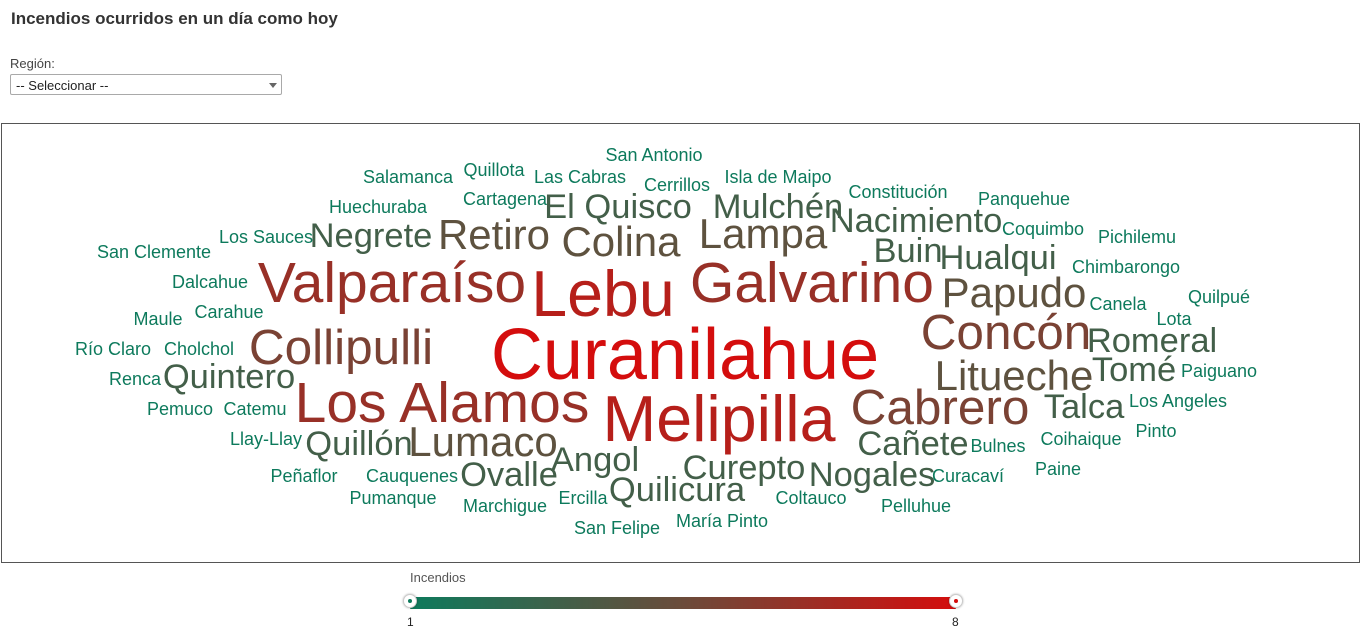  Describe the element at coordinates (180, 409) in the screenshot. I see `word-pemuco: Pemuco` at that location.